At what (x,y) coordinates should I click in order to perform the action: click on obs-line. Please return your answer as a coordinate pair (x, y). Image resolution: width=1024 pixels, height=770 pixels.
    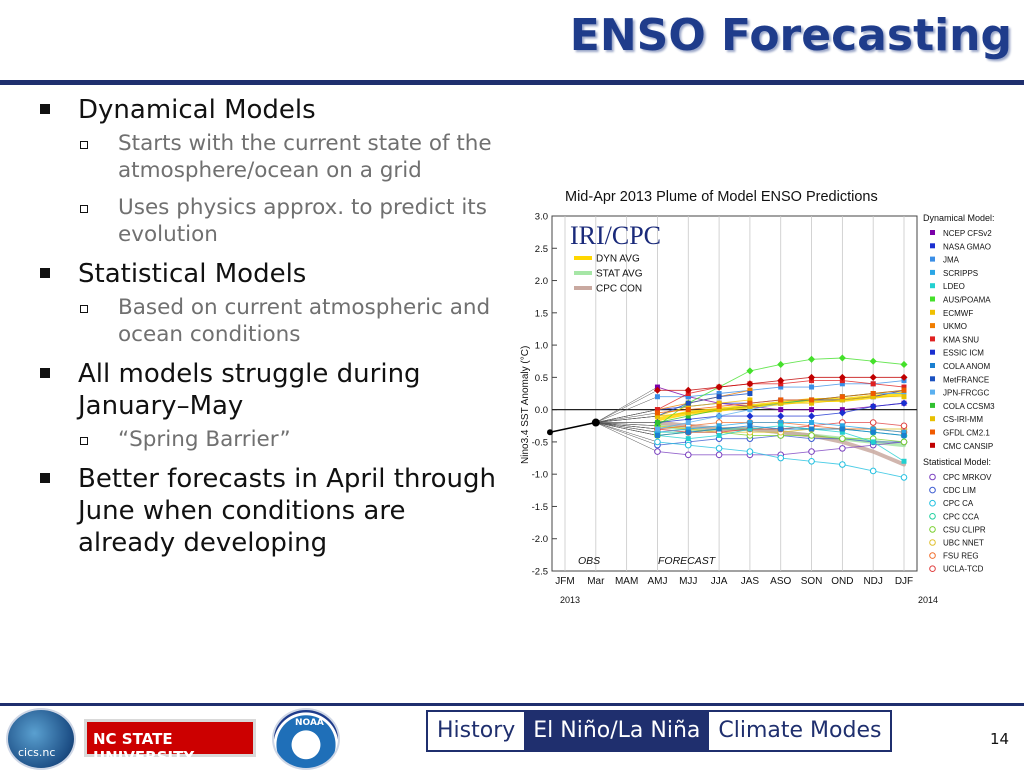
    Looking at the image, I should click on (572, 427).